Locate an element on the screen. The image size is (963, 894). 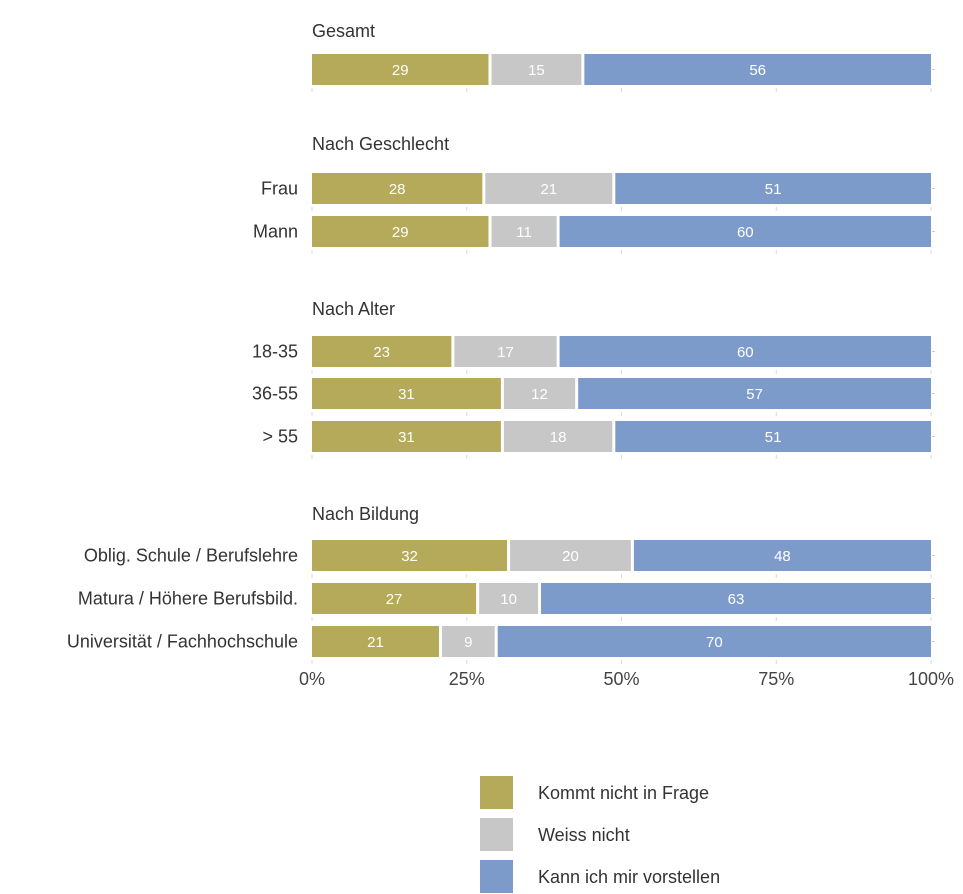
group-title: Nach Bildung is located at coordinates (365, 514).